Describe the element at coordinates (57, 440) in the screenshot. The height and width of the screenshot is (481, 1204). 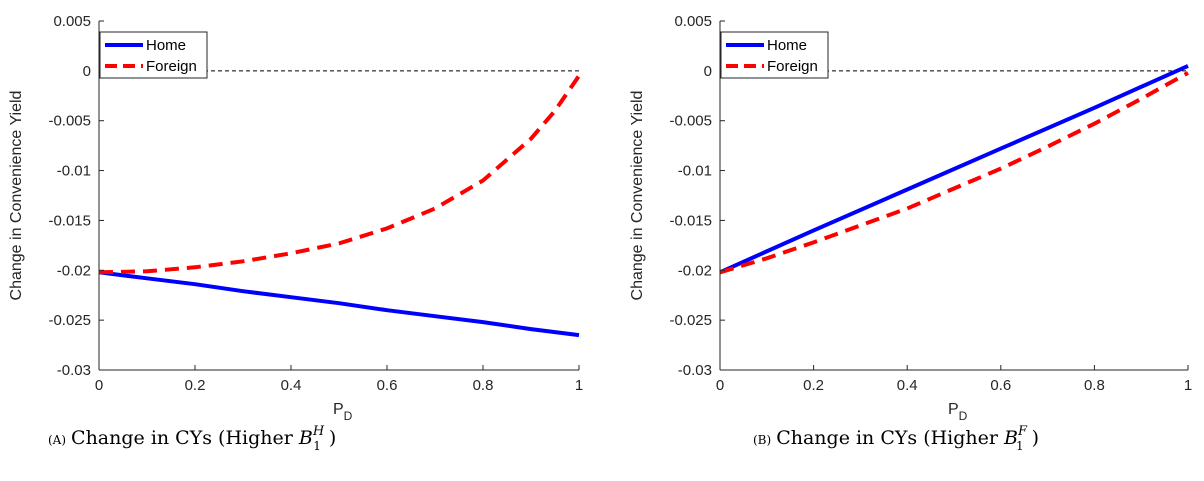
I see `caption-prefix: (A)` at that location.